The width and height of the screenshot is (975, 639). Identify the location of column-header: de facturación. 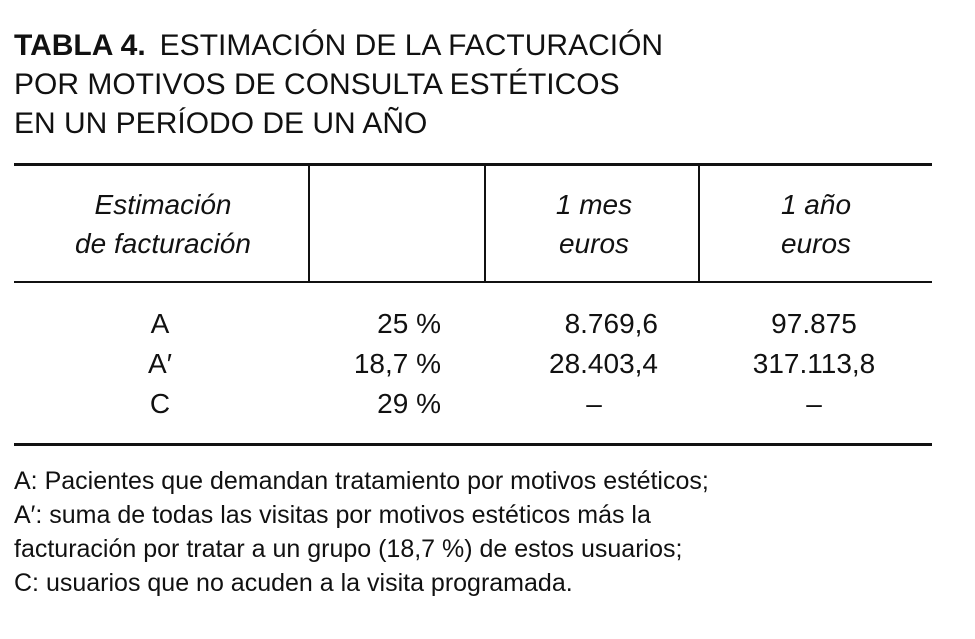
(163, 243).